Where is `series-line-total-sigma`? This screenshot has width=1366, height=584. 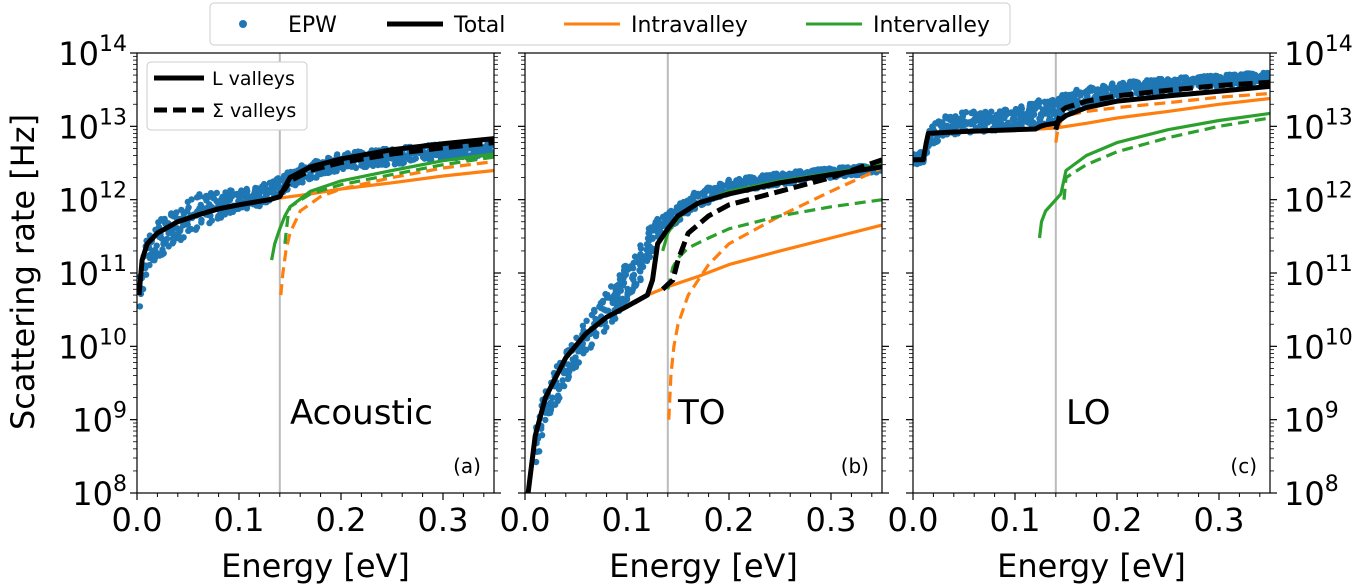
series-line-total-sigma is located at coordinates (386, 168).